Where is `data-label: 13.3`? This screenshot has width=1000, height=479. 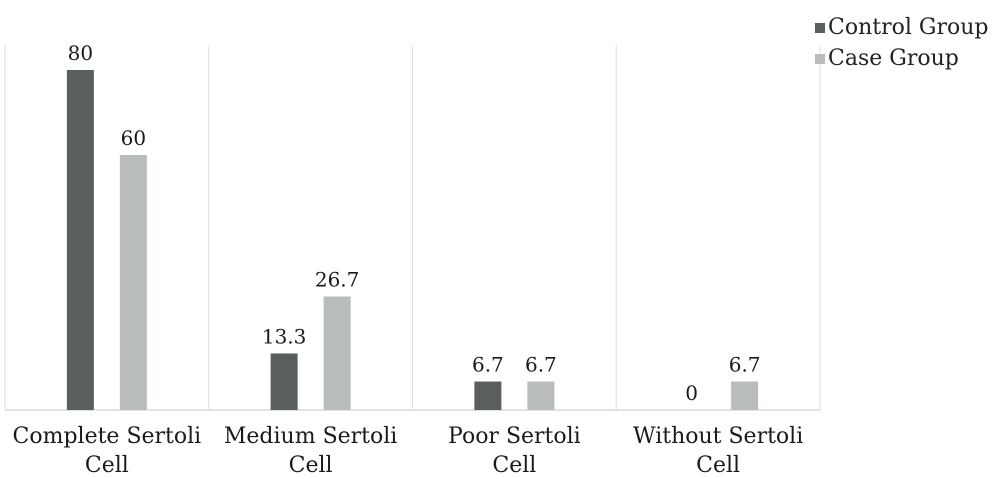
data-label: 13.3 is located at coordinates (284, 336).